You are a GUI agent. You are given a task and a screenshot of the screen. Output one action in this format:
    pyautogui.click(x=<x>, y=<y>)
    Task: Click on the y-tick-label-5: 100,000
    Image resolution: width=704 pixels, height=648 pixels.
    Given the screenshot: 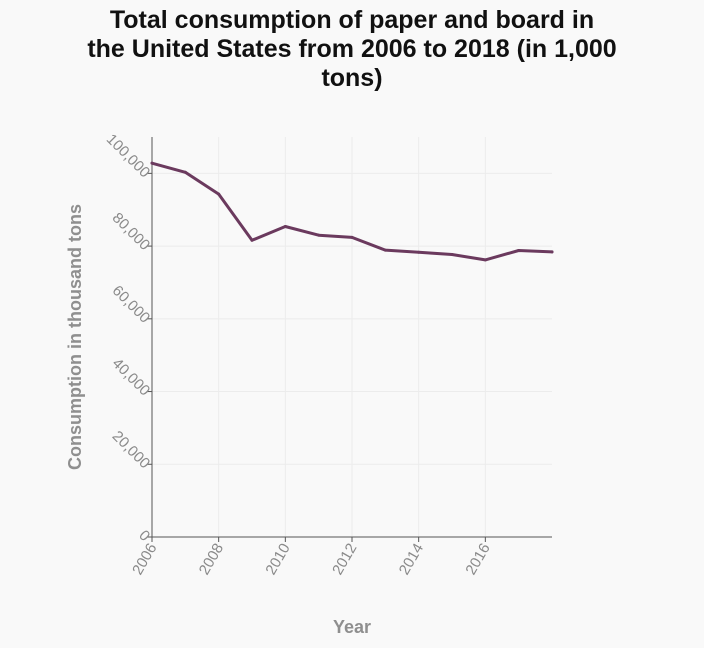 What is the action you would take?
    pyautogui.click(x=128, y=156)
    